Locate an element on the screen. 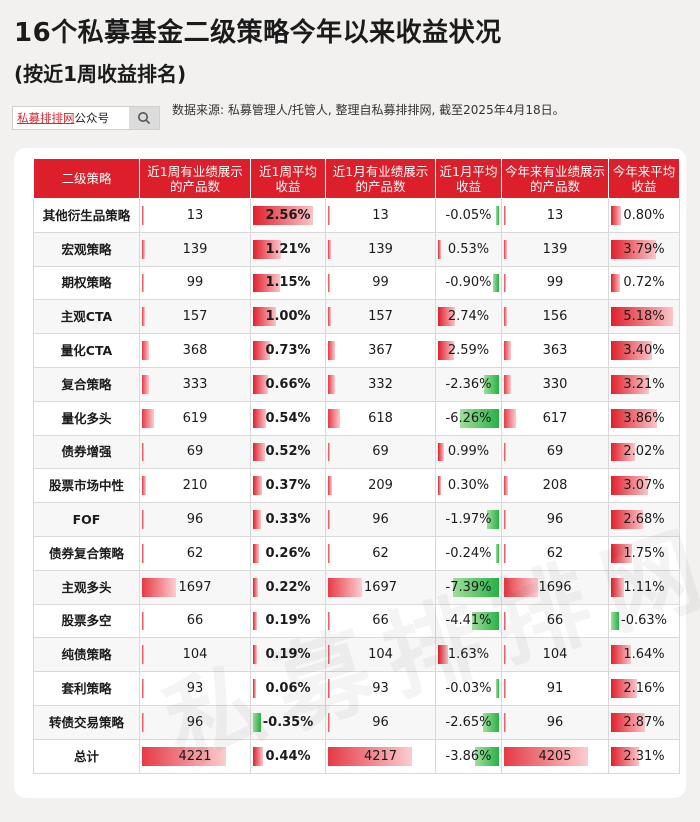 This screenshot has height=822, width=700. average-return-value: -3.86% is located at coordinates (468, 756).